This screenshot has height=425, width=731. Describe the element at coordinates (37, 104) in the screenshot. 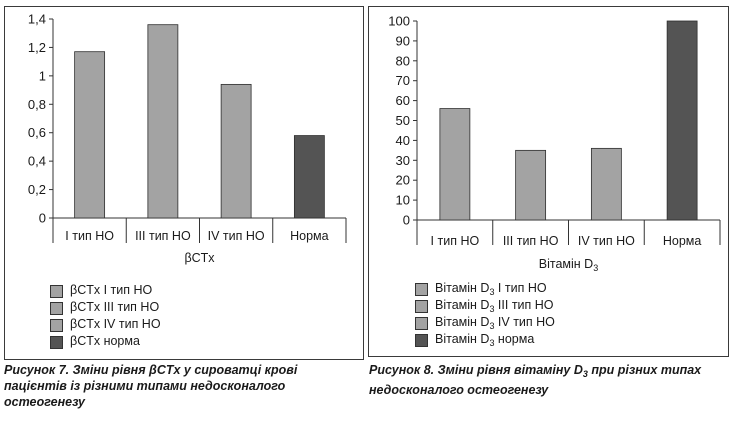

I see `y-tick-label: 0,8` at that location.